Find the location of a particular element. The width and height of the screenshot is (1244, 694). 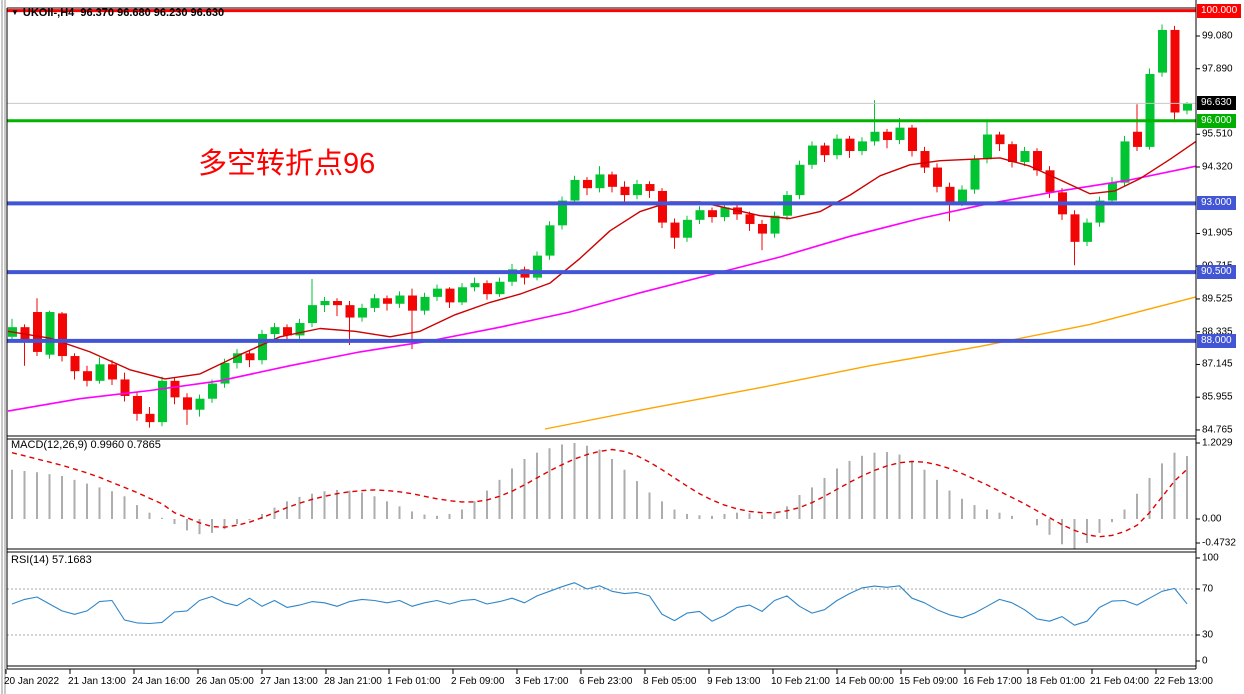

price-badge-88.000: 88.000 is located at coordinates (1216, 340).